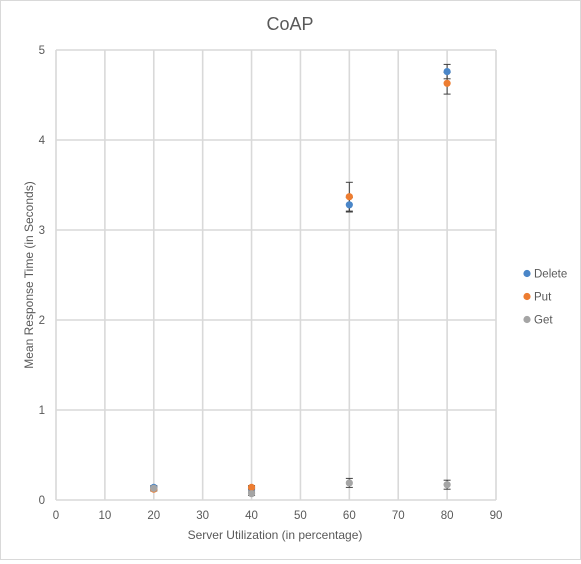 This screenshot has height=564, width=581. Describe the element at coordinates (42, 321) in the screenshot. I see `y-tick-label-2: 2` at that location.